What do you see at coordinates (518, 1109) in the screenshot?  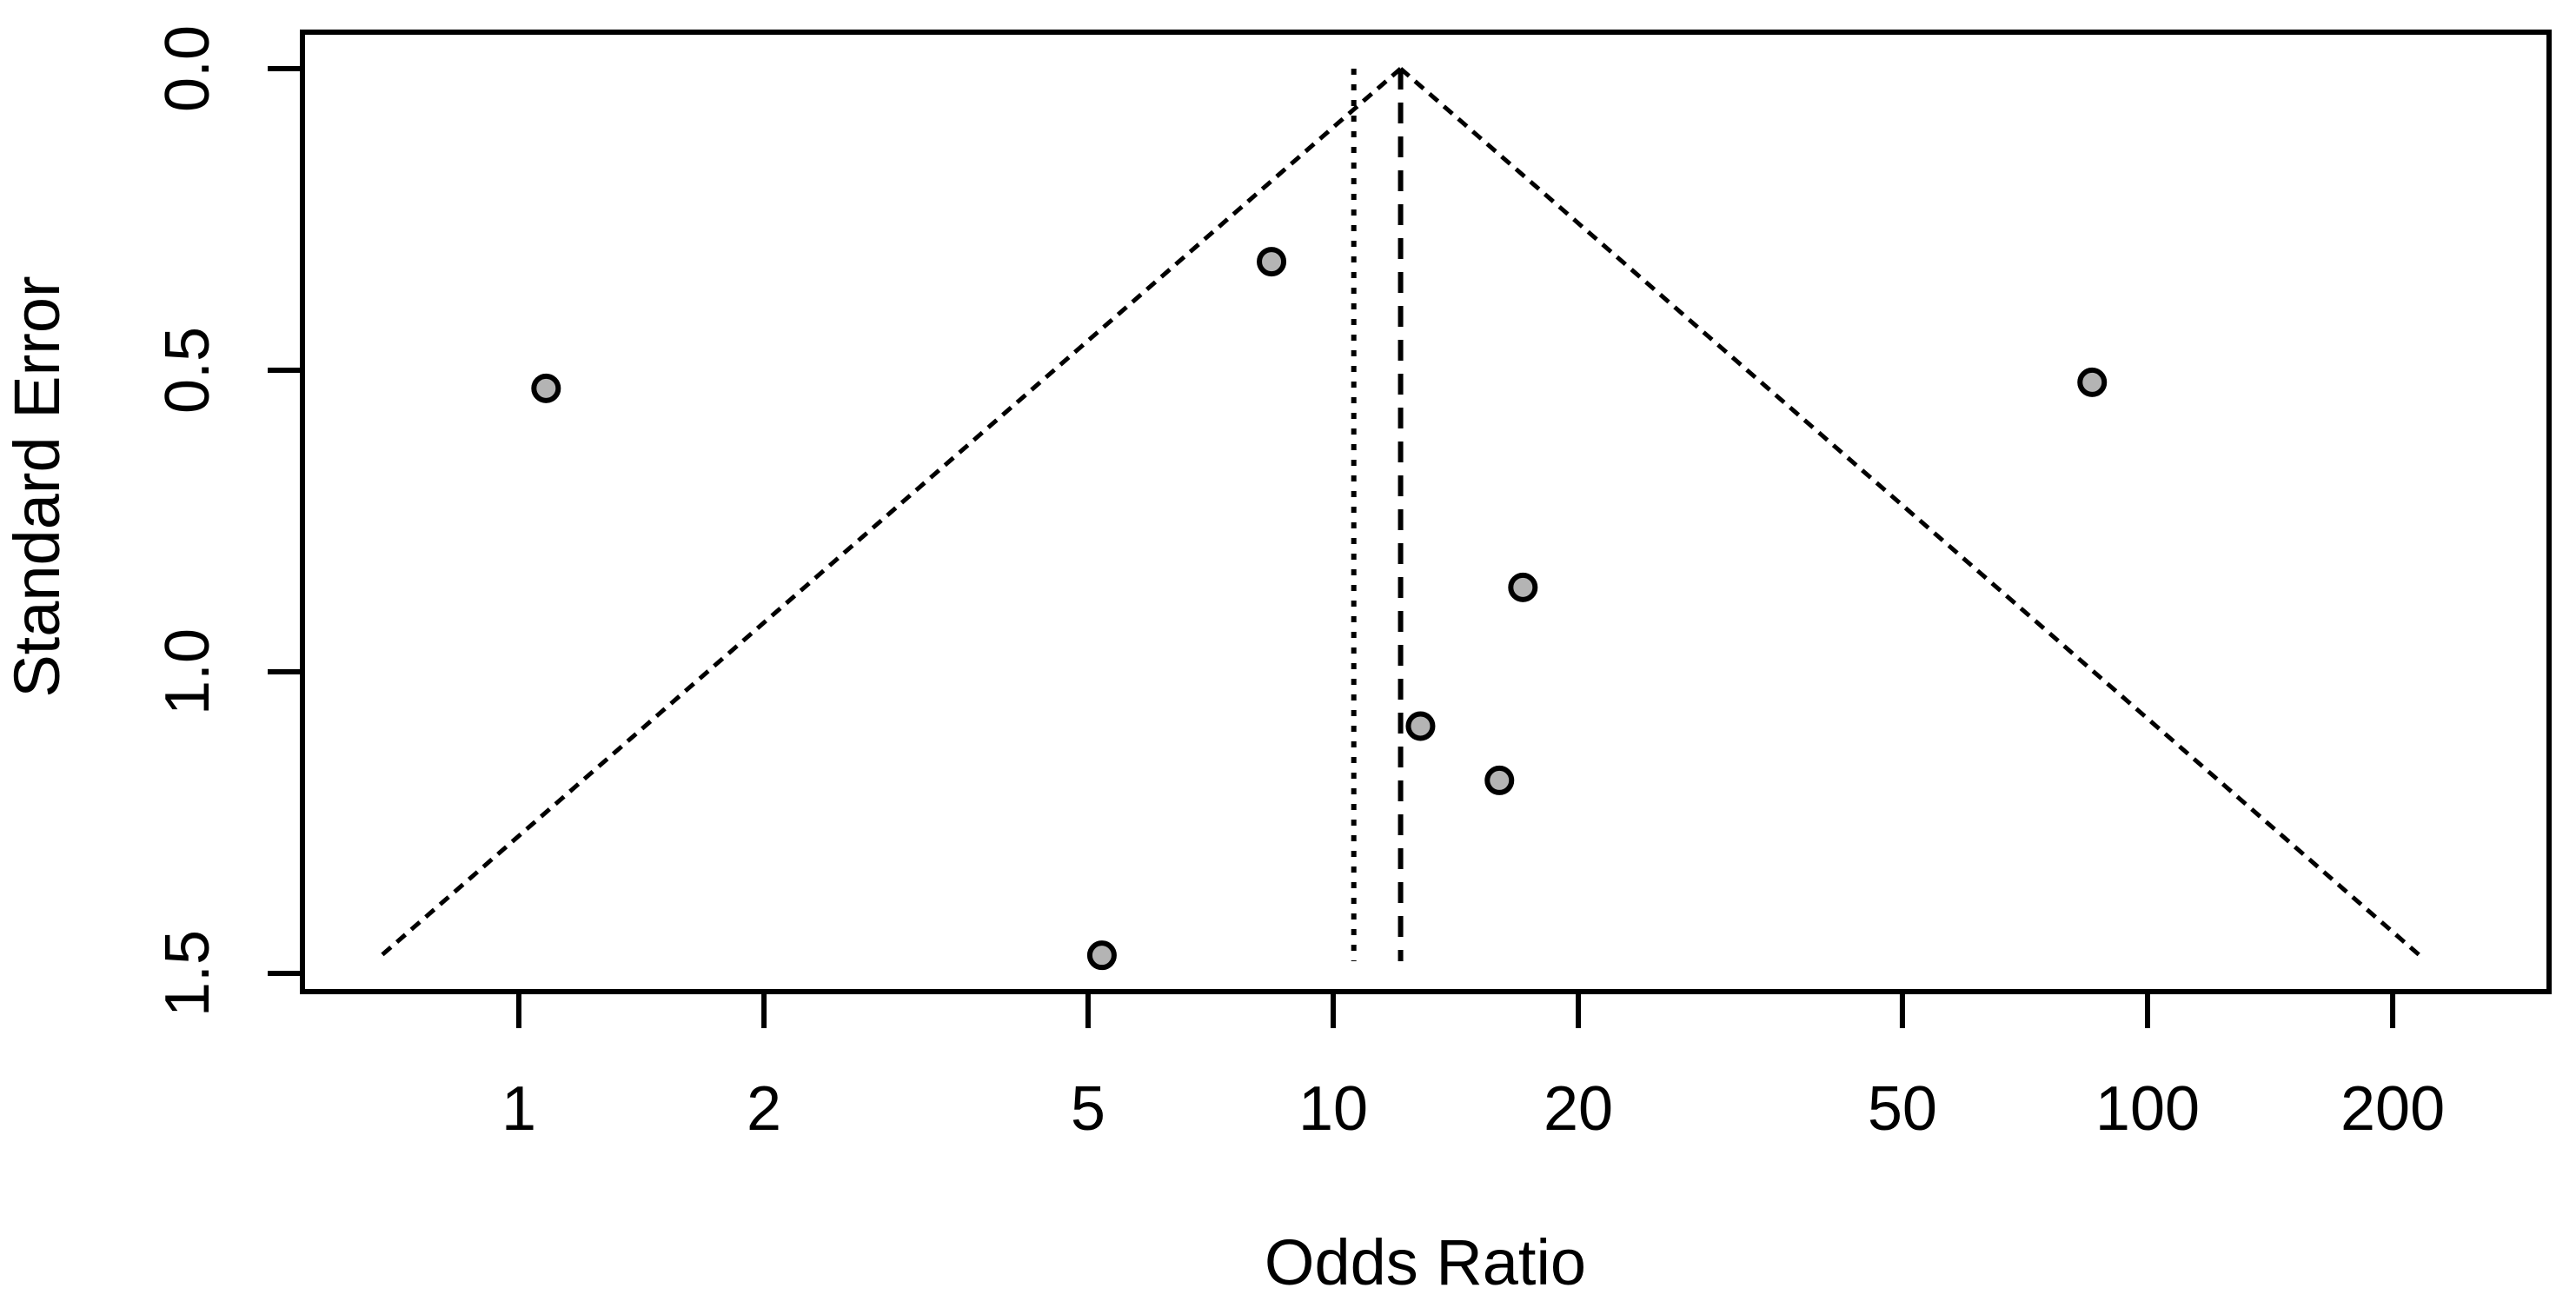 I see `x-tick-label: 1` at bounding box center [518, 1109].